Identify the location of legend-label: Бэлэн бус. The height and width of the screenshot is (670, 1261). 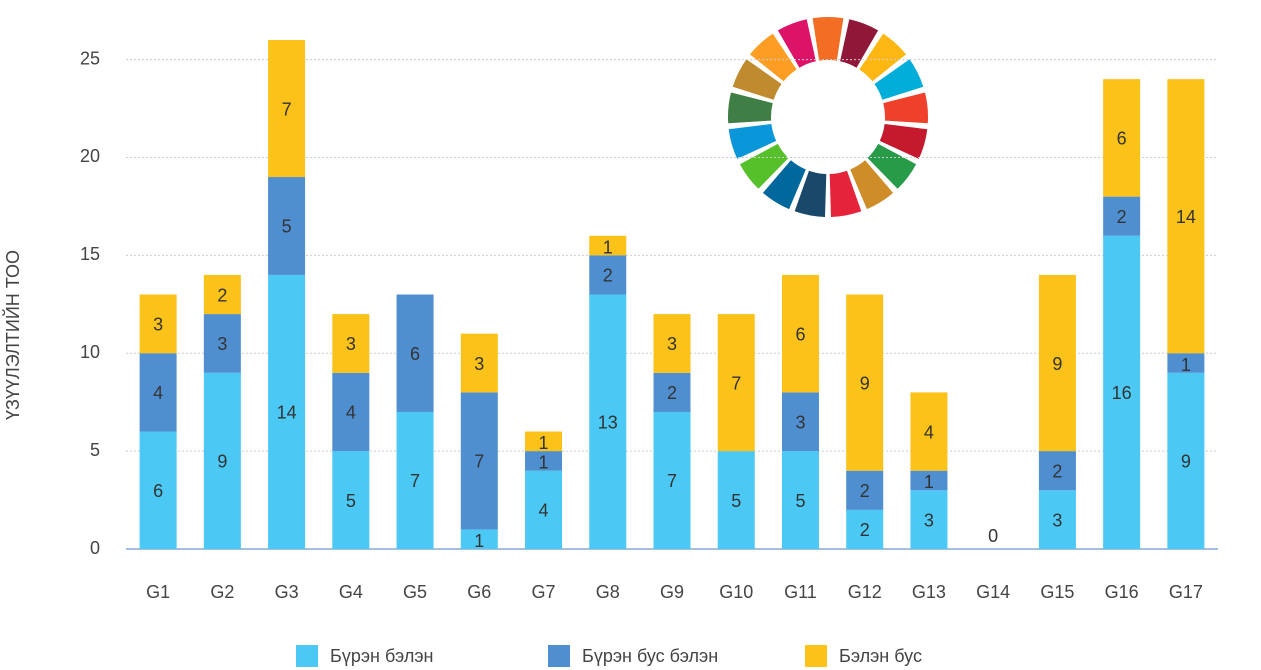
(880, 656).